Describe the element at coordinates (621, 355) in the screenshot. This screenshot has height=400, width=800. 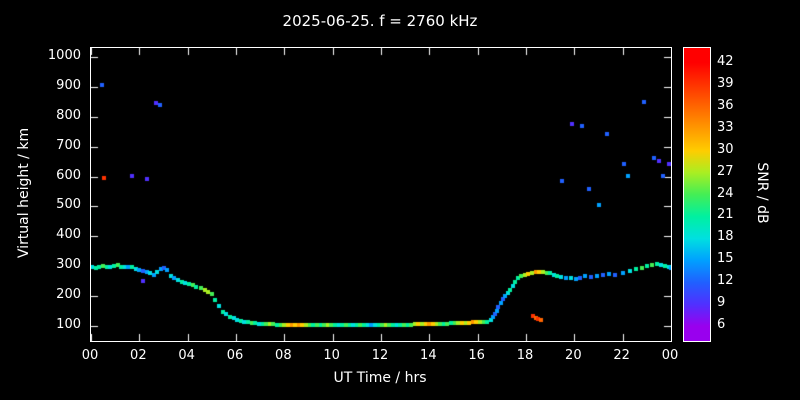
I see `x-tick-label: 22` at that location.